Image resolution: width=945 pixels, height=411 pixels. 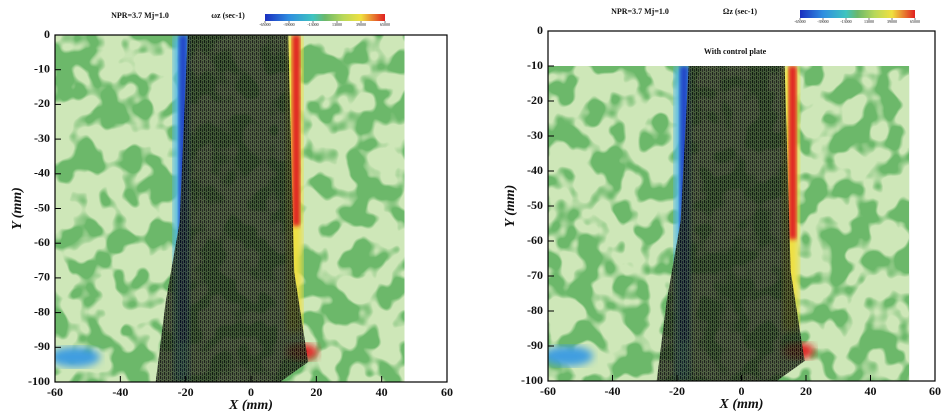 I want to click on colorbar-label: ωz (sec-1), so click(x=228, y=15).